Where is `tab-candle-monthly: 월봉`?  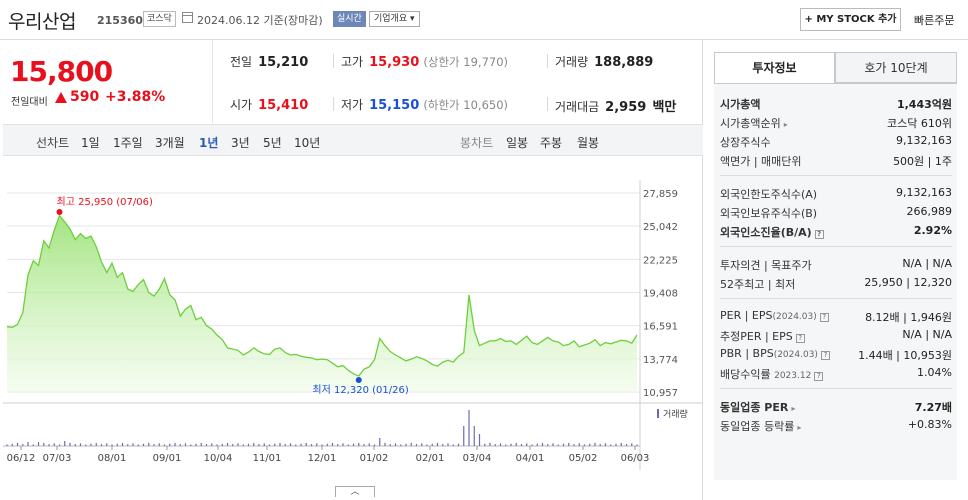 tab-candle-monthly: 월봉 is located at coordinates (588, 143).